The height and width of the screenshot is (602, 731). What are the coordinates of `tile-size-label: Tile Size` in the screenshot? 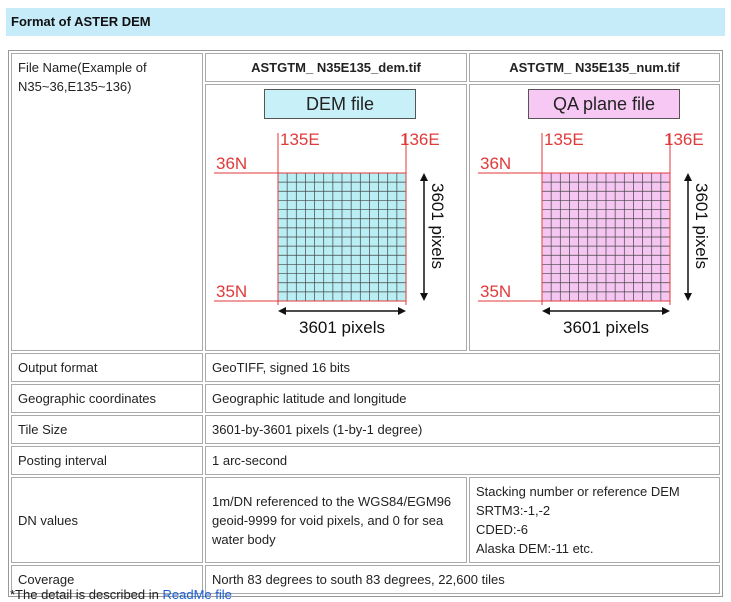 It's located at (107, 429).